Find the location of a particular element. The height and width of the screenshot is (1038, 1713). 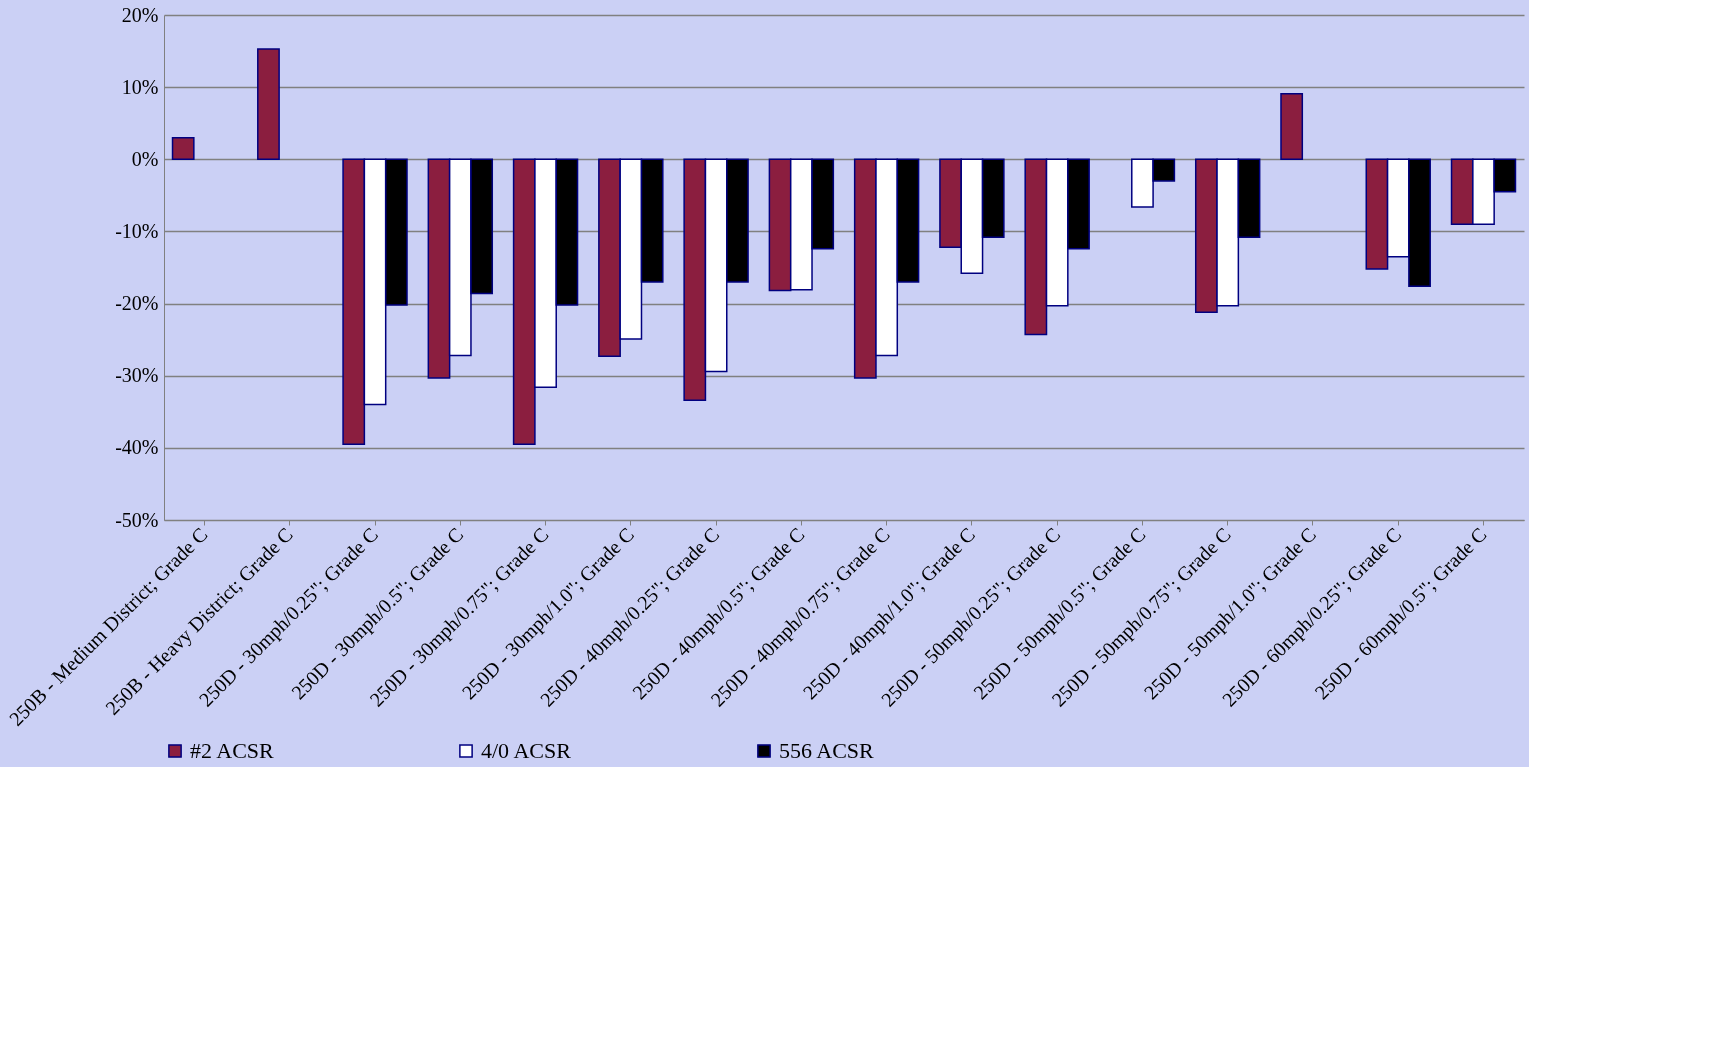

y-tick-label: -50% is located at coordinates (137, 519).